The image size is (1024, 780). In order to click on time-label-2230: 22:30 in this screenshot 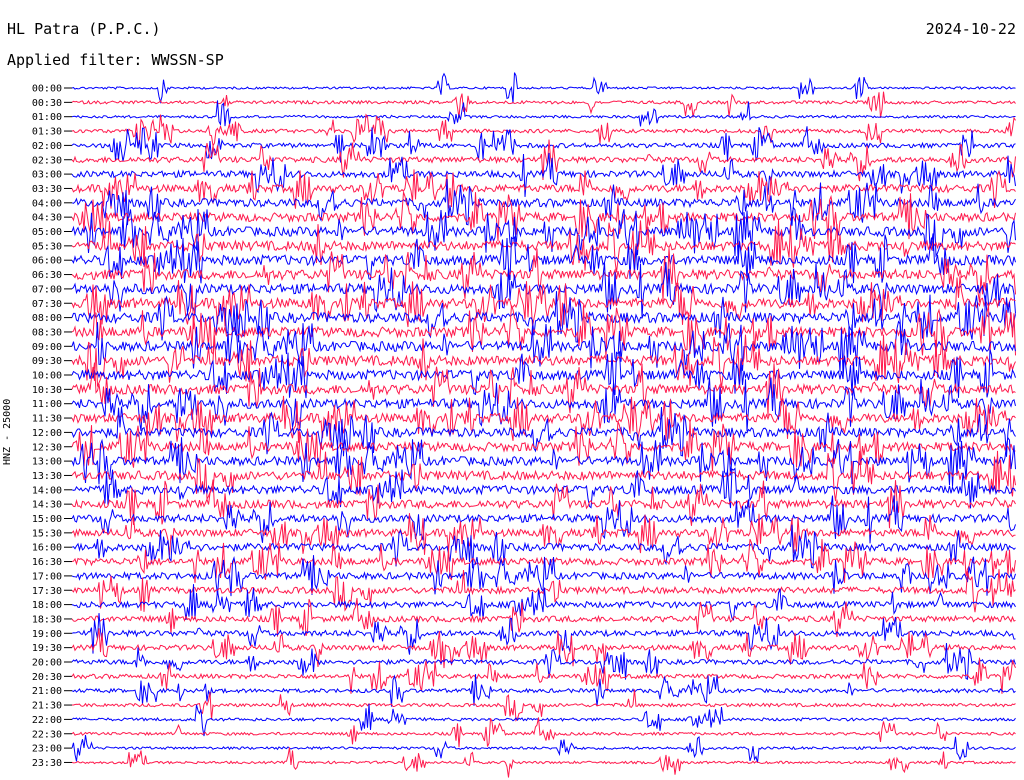, I will do `click(47, 734)`.